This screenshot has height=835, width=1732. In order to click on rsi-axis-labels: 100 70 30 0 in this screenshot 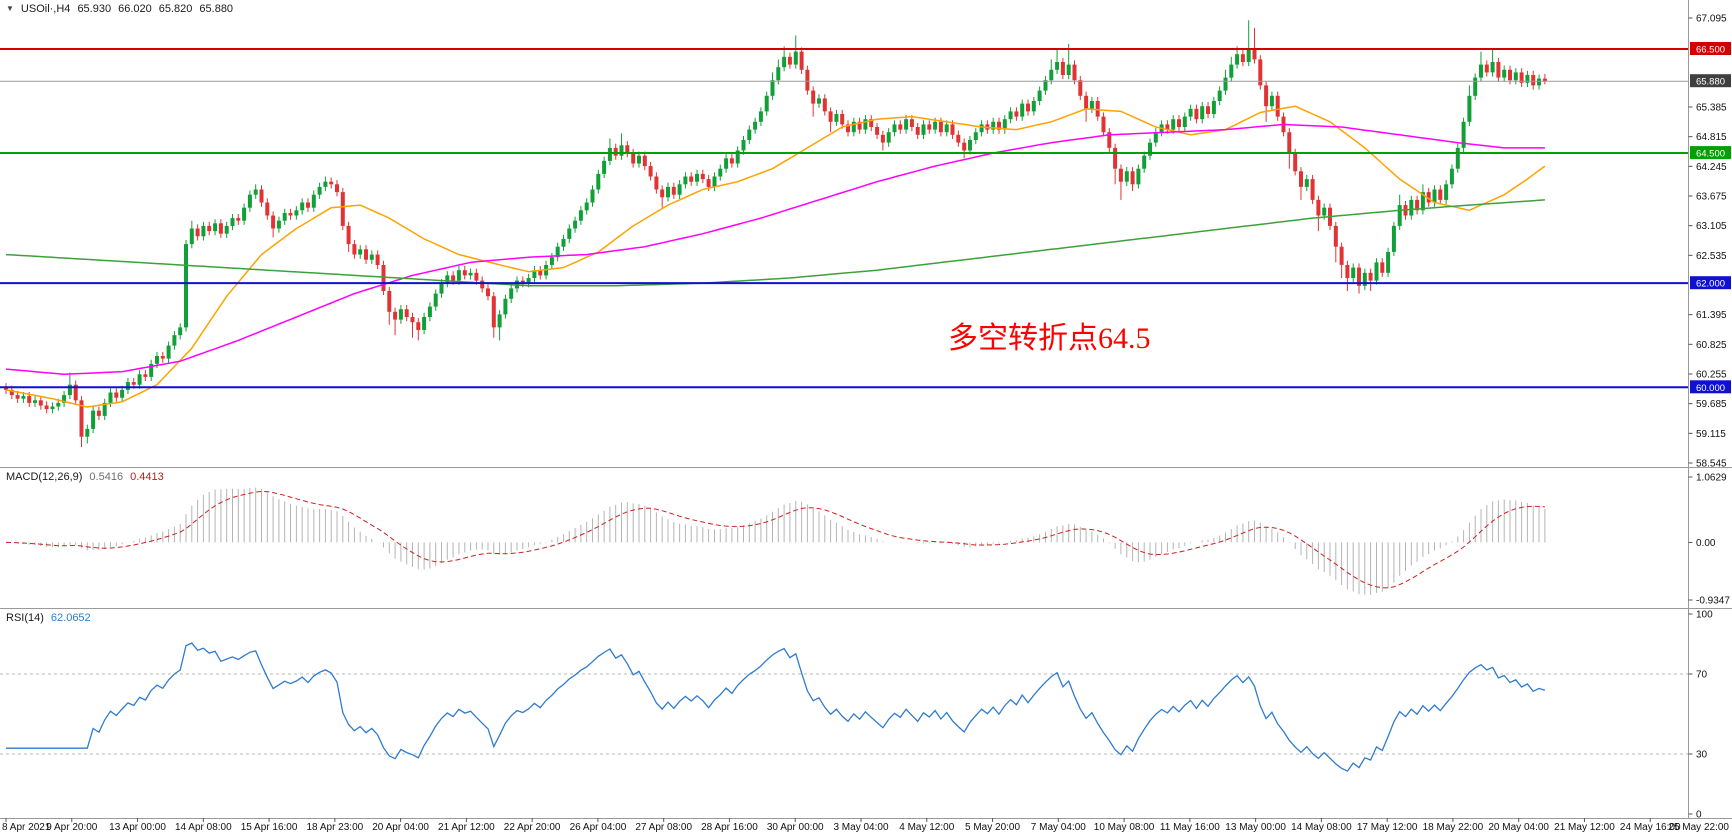, I will do `click(1701, 715)`.